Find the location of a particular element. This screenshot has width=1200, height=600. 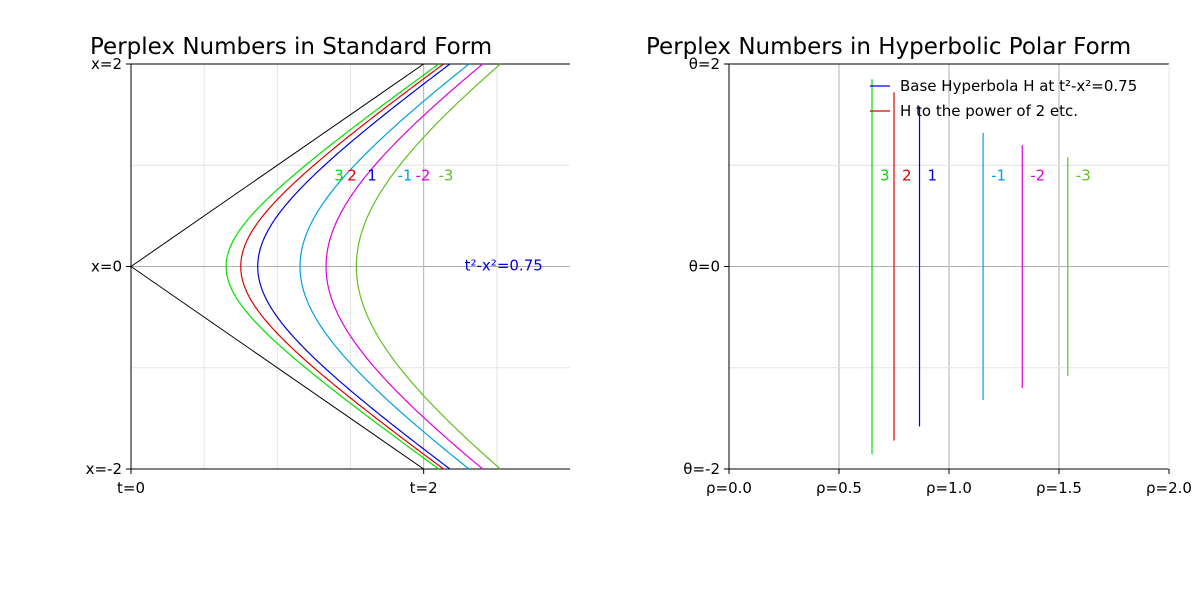

light-cone-lower-line is located at coordinates (277, 368).